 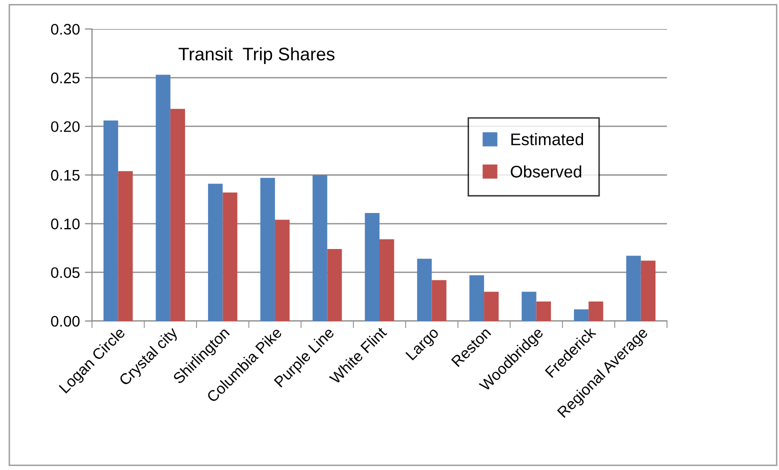 I want to click on y-tick-label: 0.30, so click(x=65, y=29).